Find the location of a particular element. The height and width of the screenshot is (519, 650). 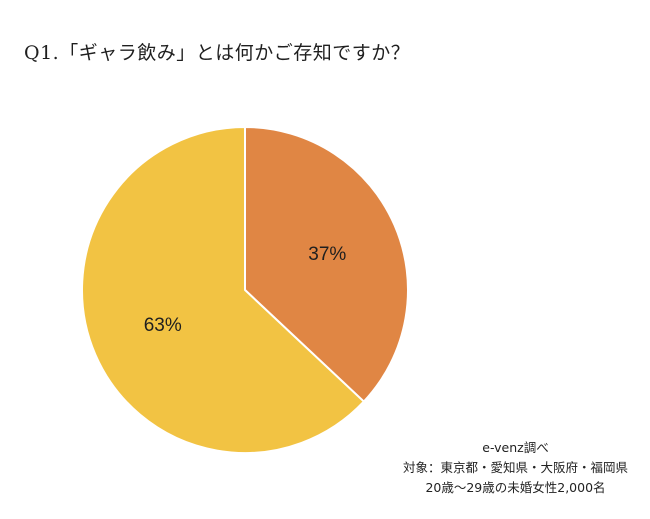

pie-labels: 37% 63% is located at coordinates (245, 290).